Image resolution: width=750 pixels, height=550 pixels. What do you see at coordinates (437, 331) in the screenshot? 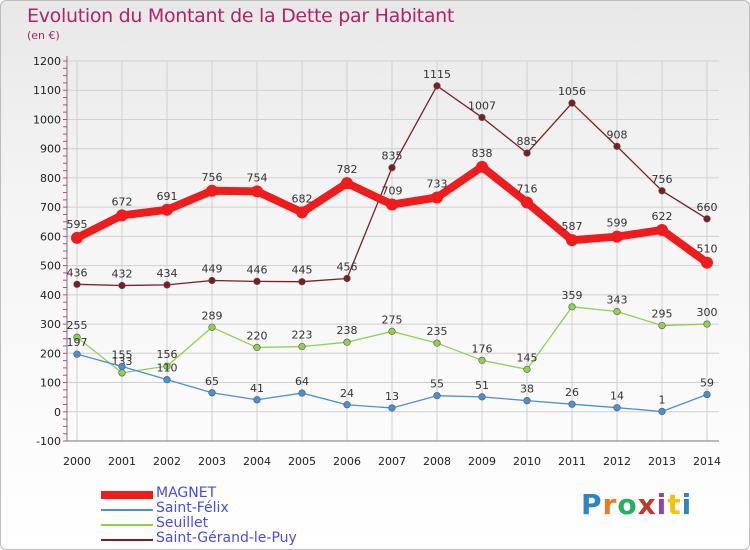
I see `data-label: 235` at bounding box center [437, 331].